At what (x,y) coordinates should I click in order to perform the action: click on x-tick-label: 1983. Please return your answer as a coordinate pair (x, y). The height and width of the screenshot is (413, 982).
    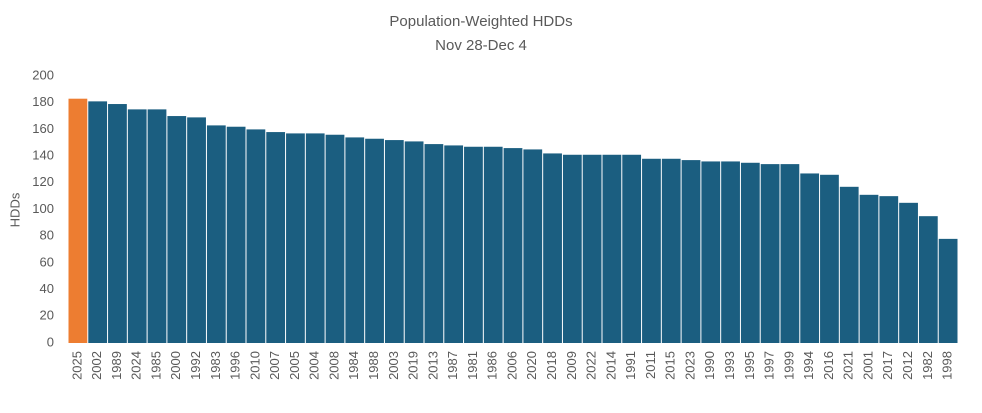
    Looking at the image, I should click on (215, 365).